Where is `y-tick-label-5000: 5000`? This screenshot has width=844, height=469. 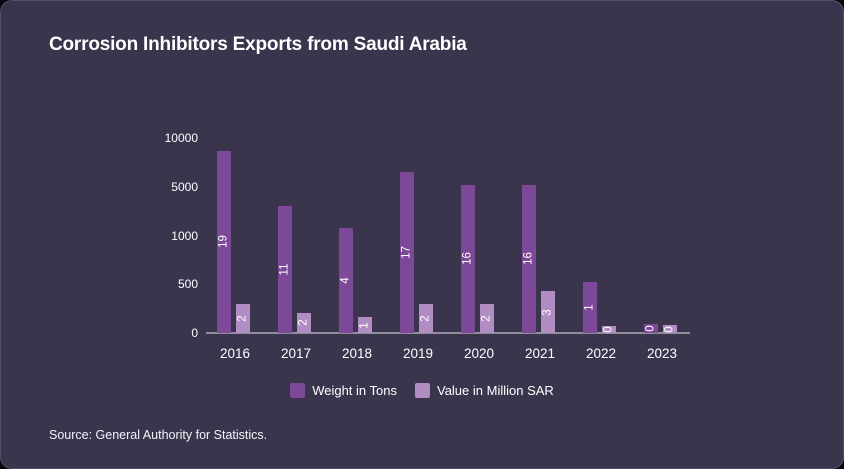
y-tick-label-5000: 5000 is located at coordinates (184, 186).